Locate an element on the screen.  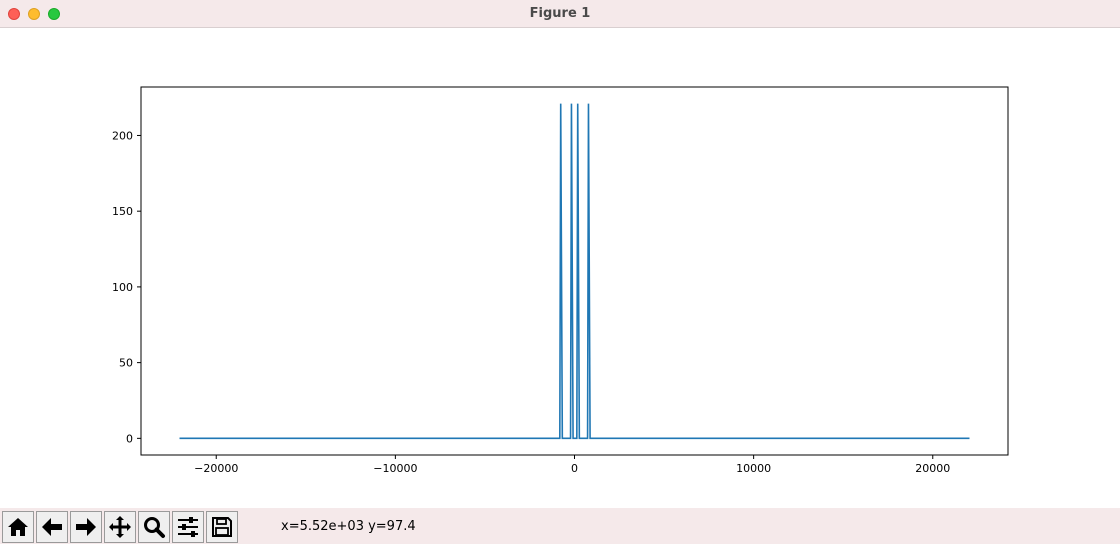
y-tick-label: 100 is located at coordinates (122, 287).